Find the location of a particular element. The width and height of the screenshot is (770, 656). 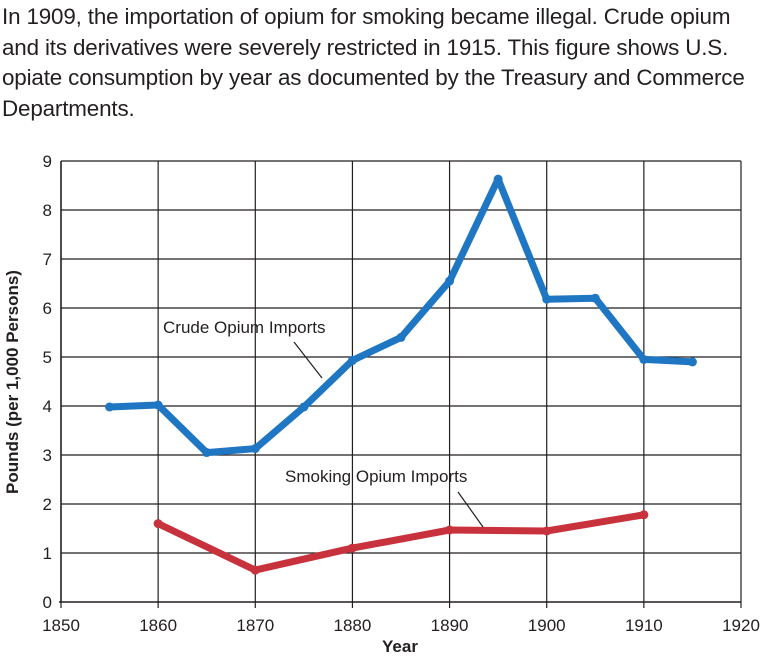

x-tick-label: 1850 is located at coordinates (61, 625).